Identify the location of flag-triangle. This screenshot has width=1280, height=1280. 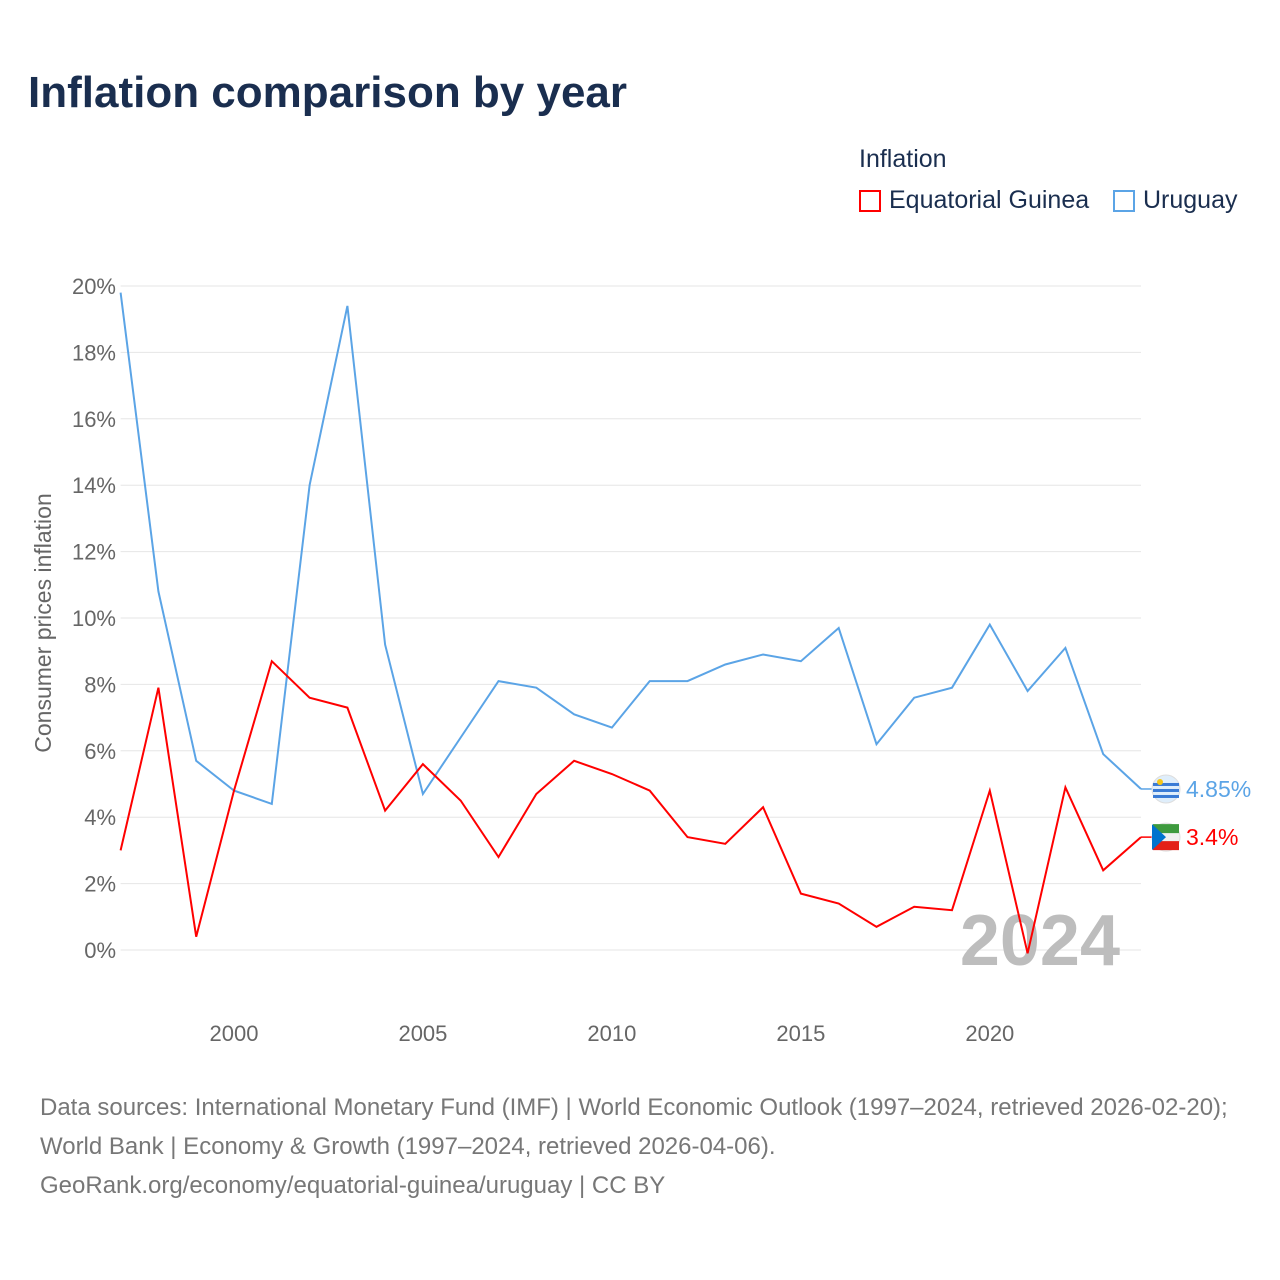
(1159, 837).